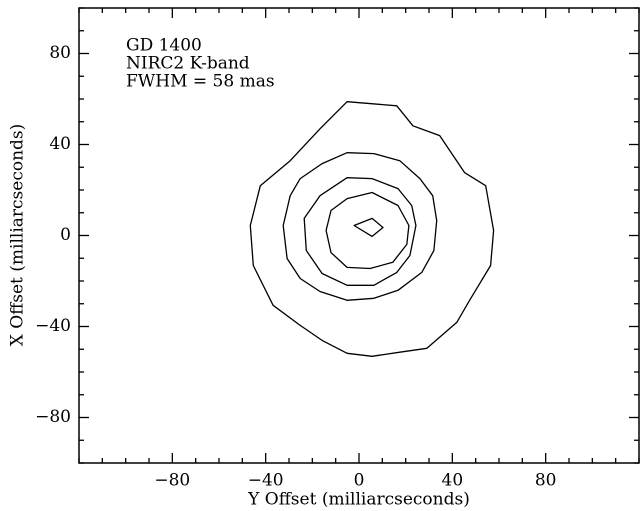 This screenshot has width=640, height=511. What do you see at coordinates (164, 46) in the screenshot?
I see `annotation: GD 1400` at bounding box center [164, 46].